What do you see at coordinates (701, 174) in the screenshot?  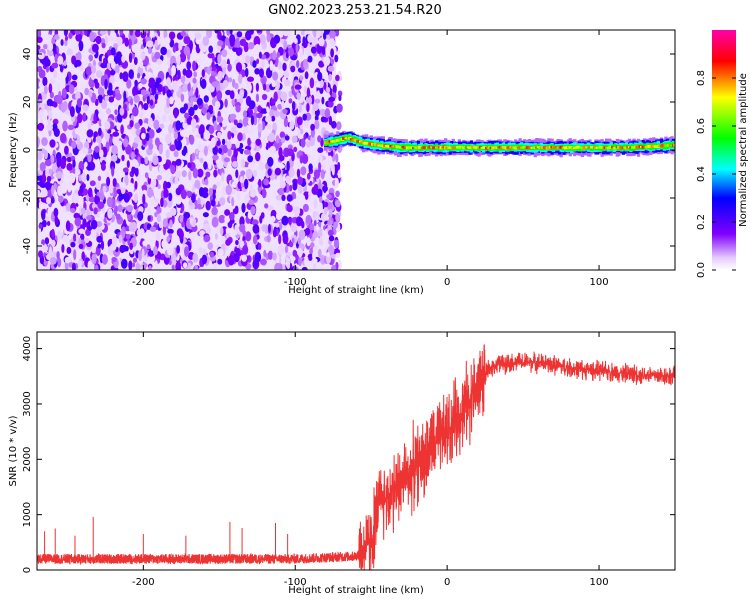 I see `tick-label: 0.4` at bounding box center [701, 174].